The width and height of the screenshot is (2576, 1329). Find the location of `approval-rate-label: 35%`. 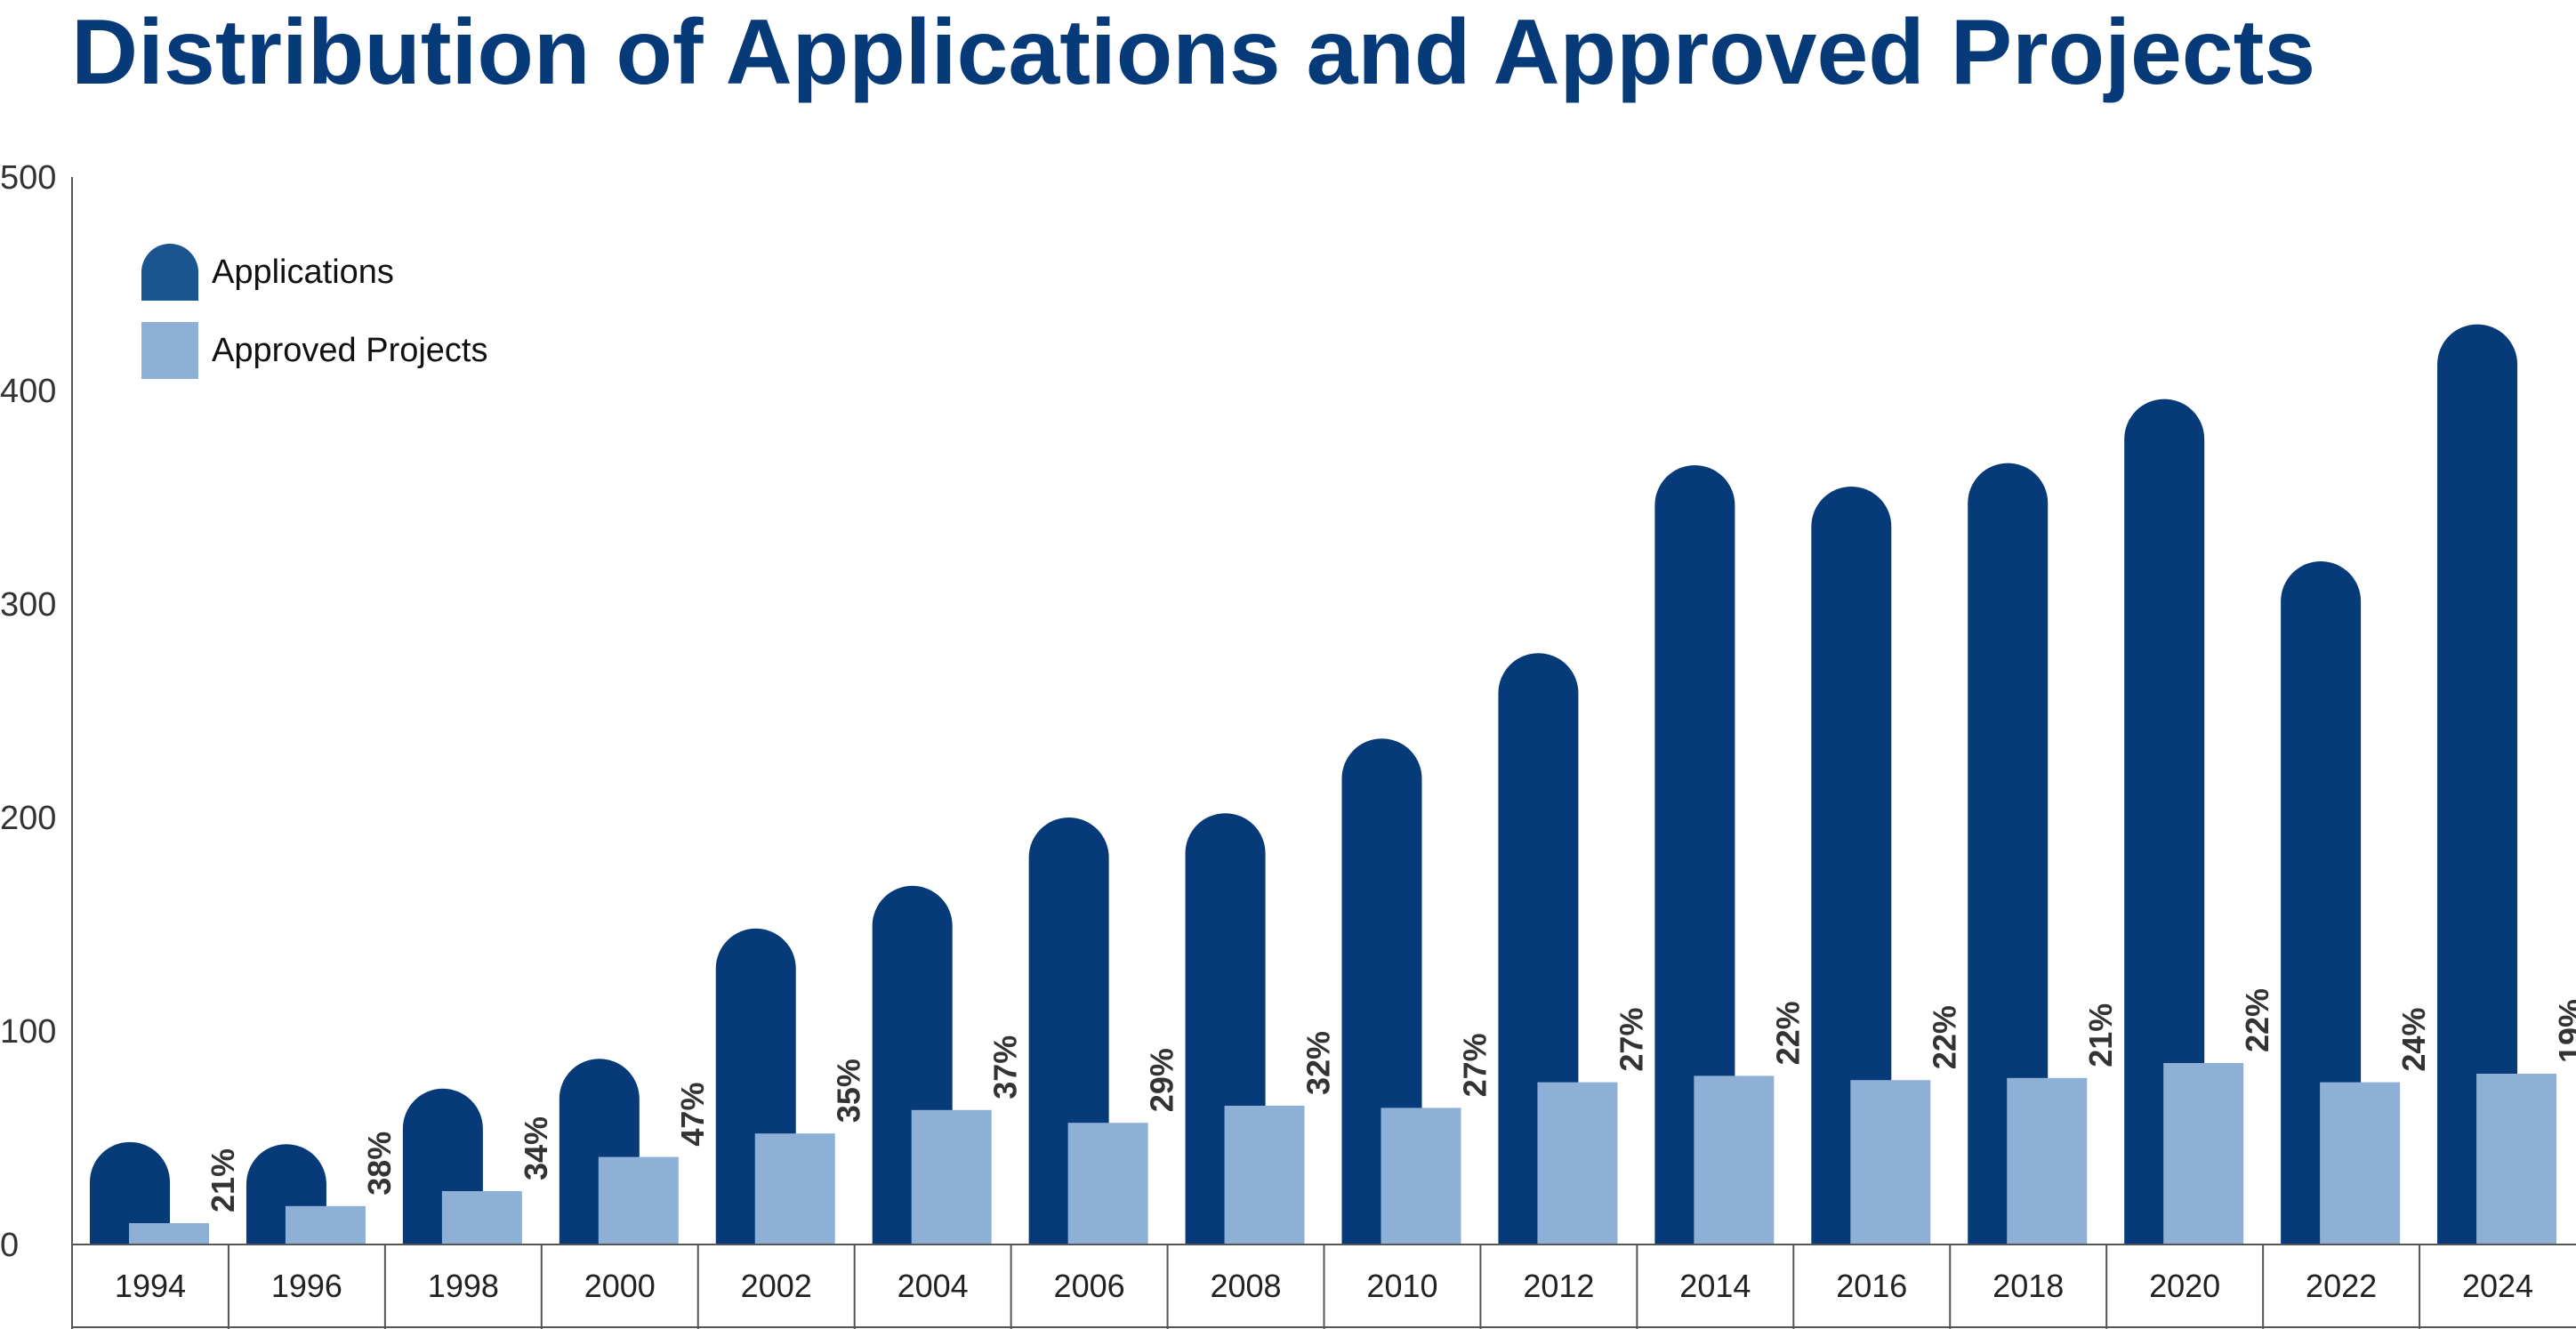

approval-rate-label: 35% is located at coordinates (849, 1091).